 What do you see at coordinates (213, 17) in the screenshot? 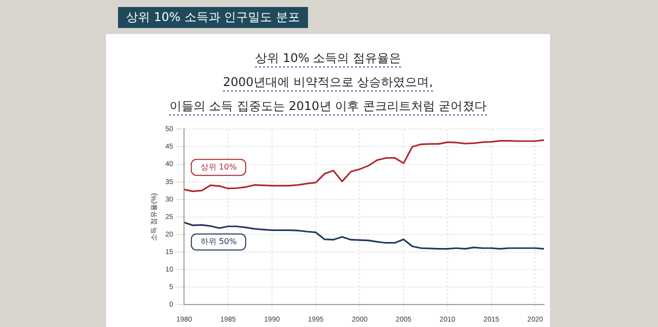
I see `chart-subtitle: 상위 10% 소득과 인구밀도 분포` at bounding box center [213, 17].